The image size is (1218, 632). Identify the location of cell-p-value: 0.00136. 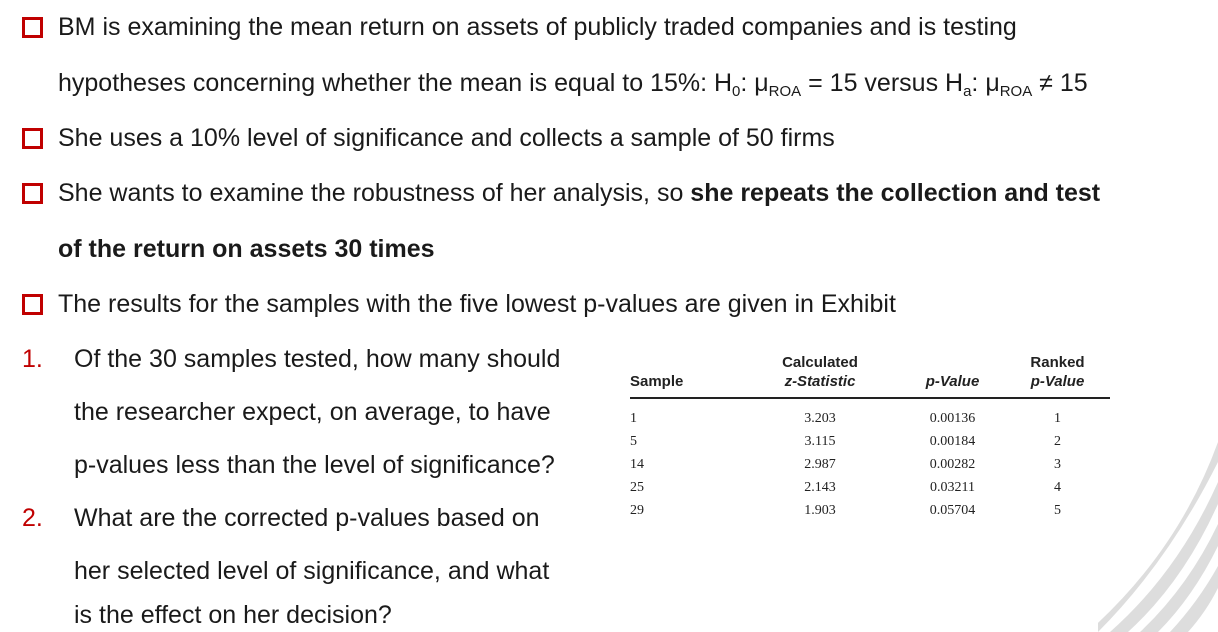
(952, 418).